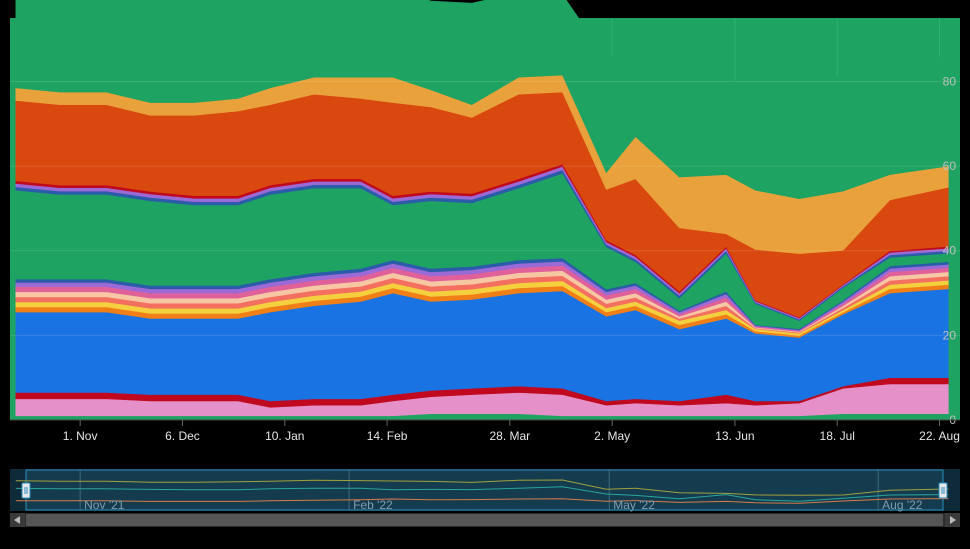 This screenshot has height=549, width=970. Describe the element at coordinates (837, 436) in the screenshot. I see `x-tick-label-7: 18. Jul` at that location.